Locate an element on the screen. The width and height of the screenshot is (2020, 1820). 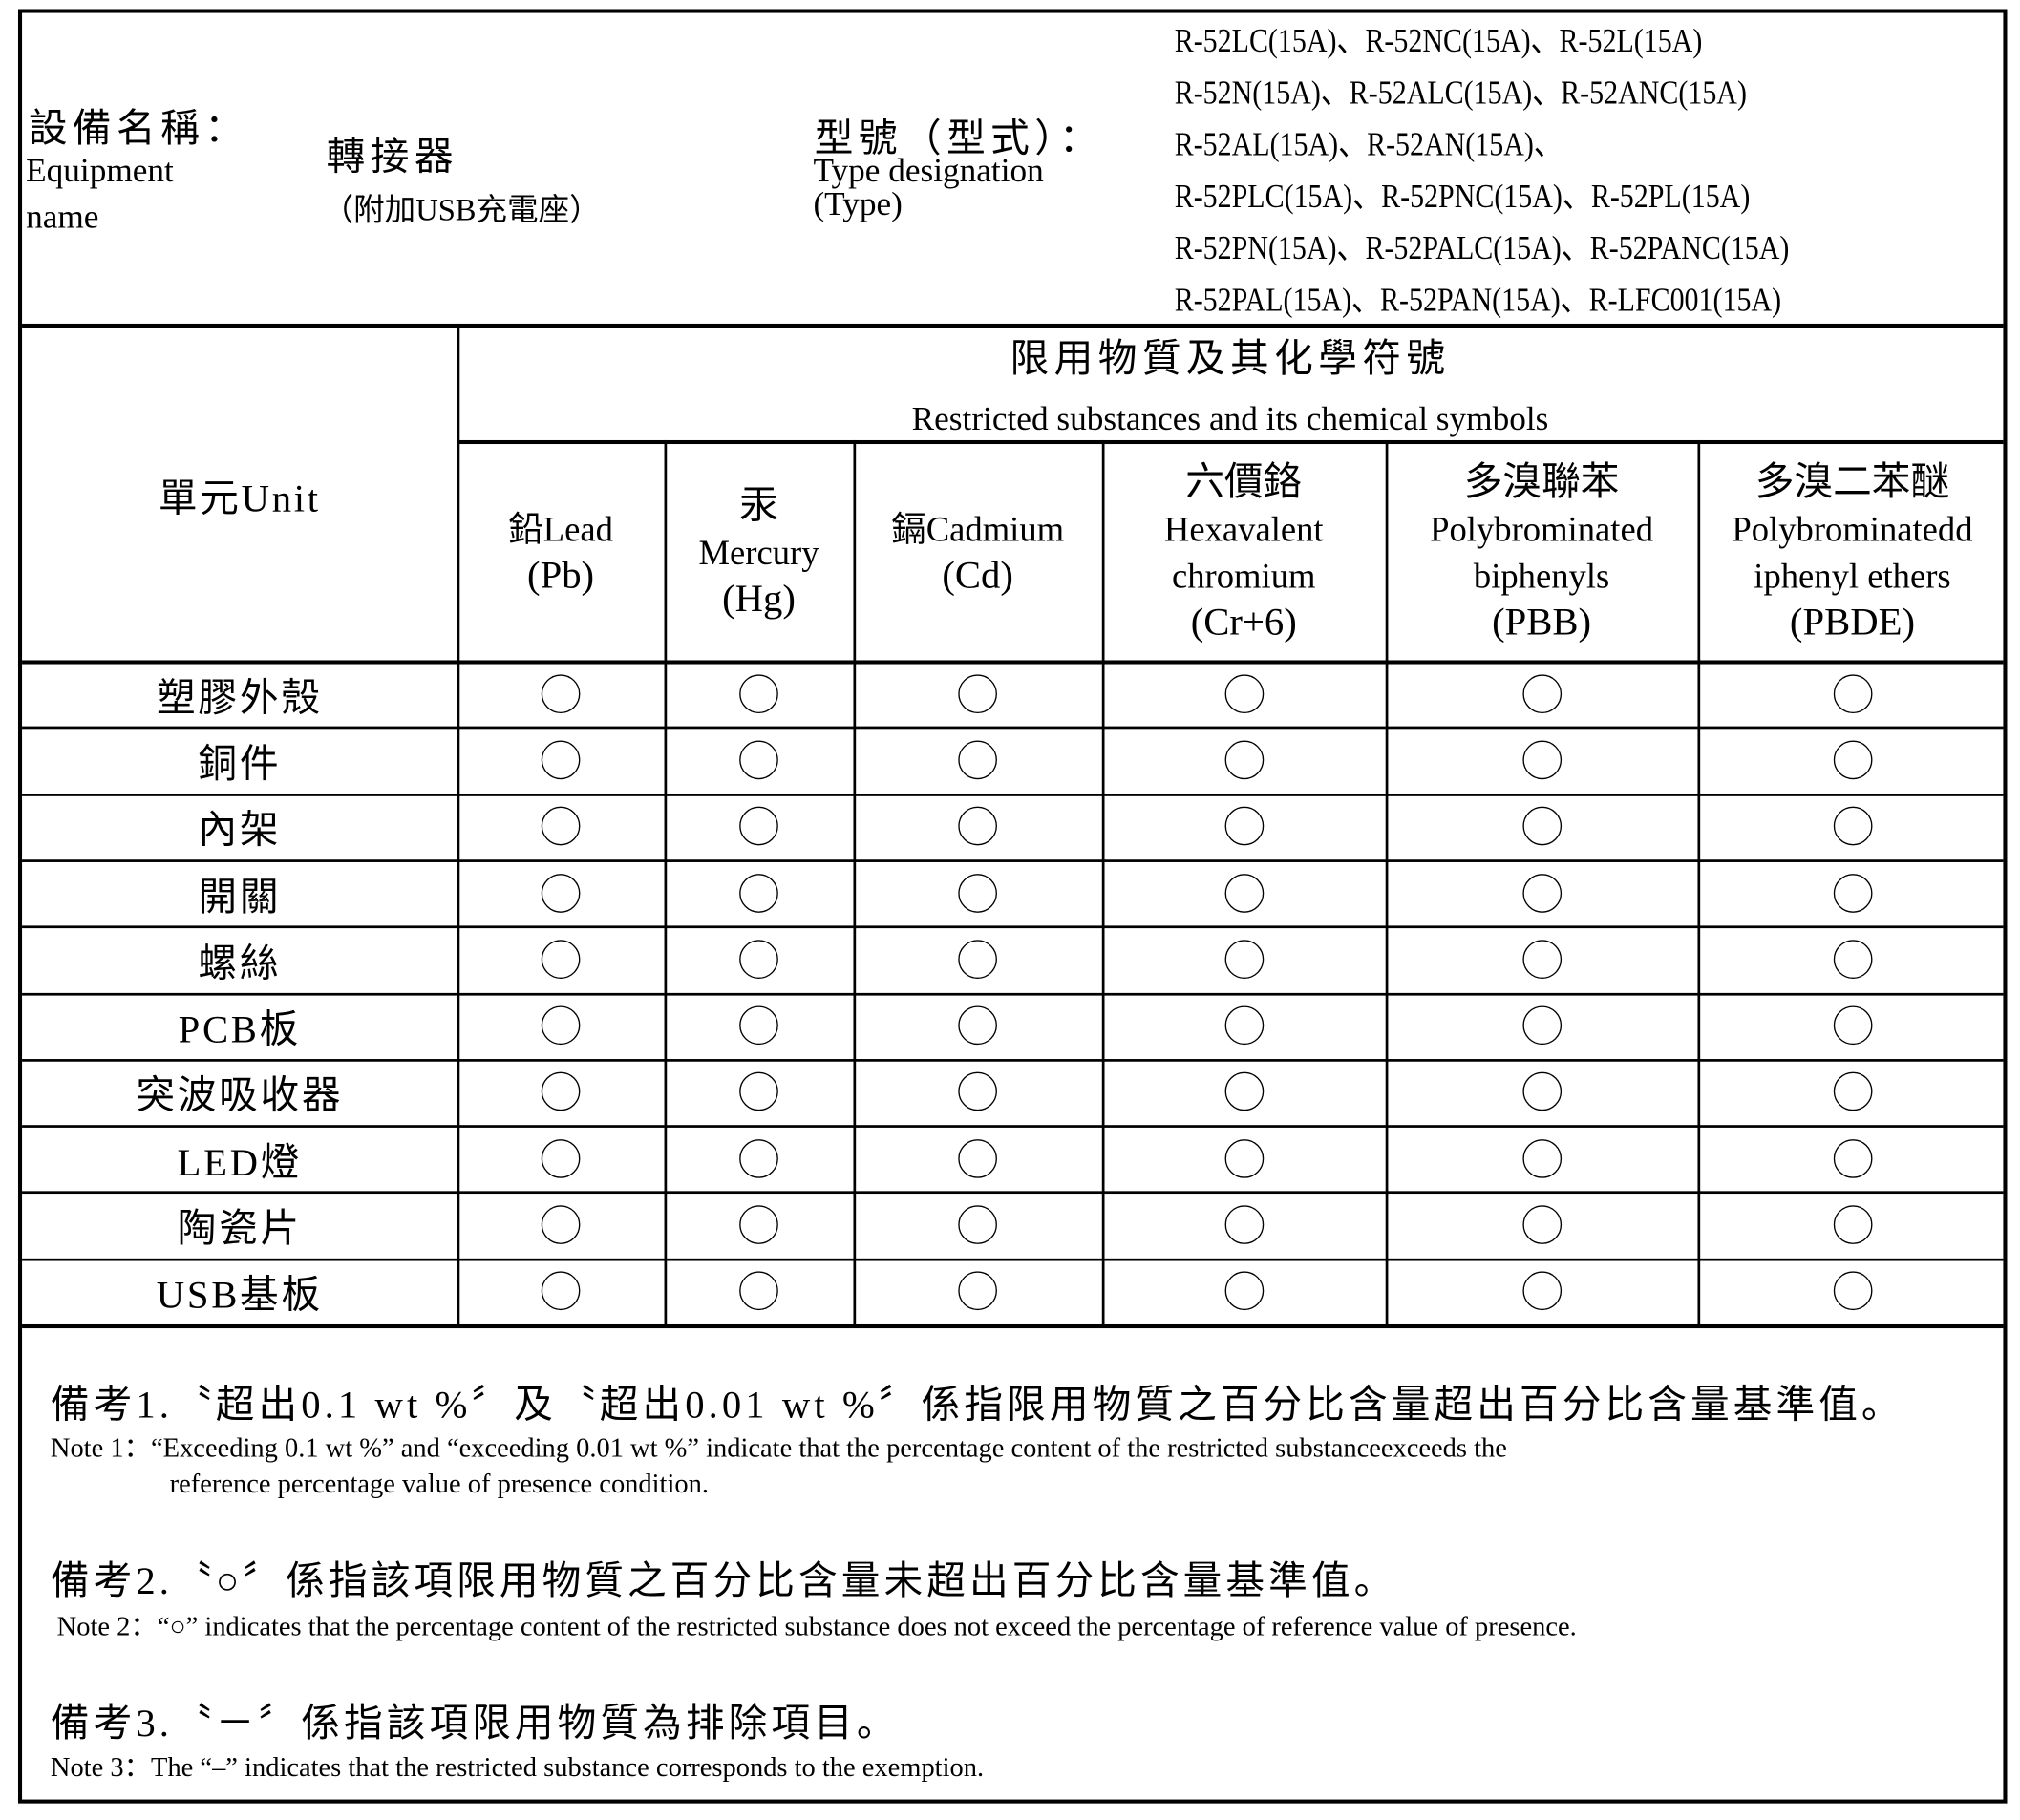
column-header-line: (Cr+6) is located at coordinates (1244, 622).